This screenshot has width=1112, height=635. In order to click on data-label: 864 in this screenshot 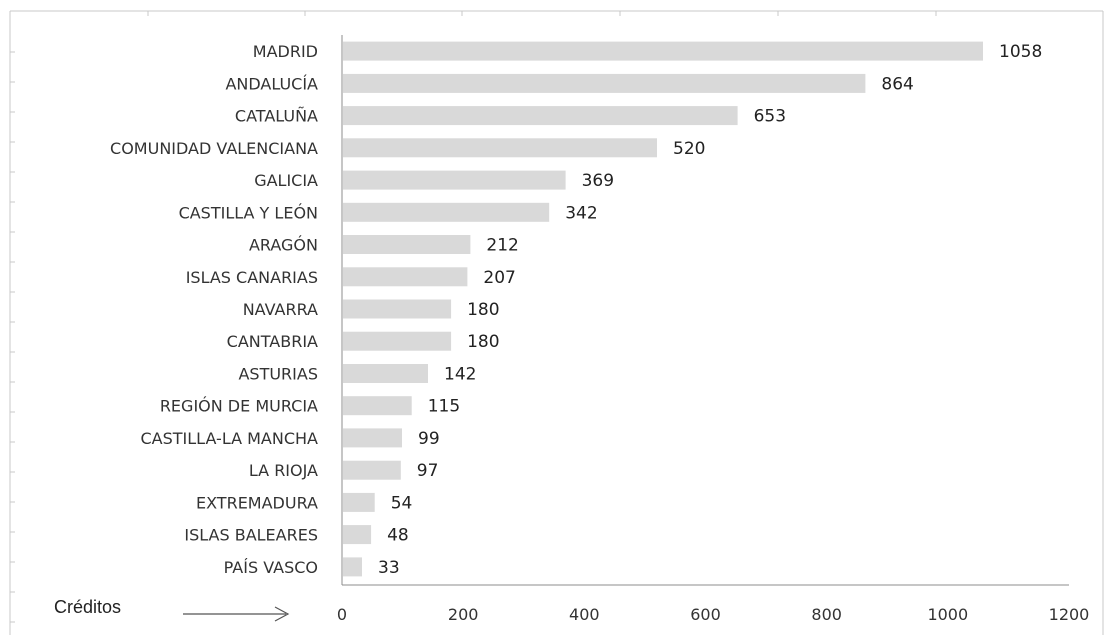, I will do `click(897, 84)`.